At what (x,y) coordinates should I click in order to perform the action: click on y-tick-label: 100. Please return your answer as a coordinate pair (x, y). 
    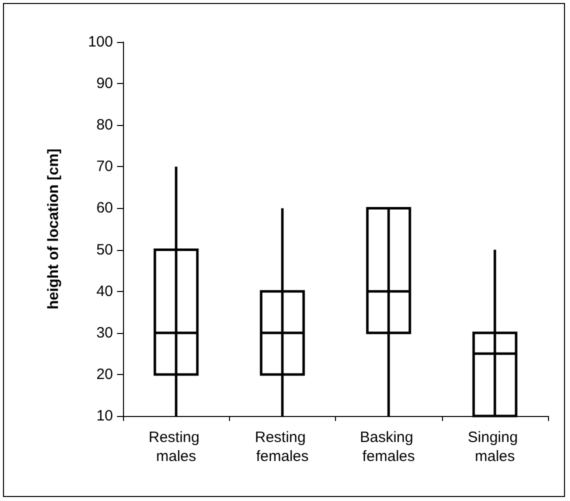
    Looking at the image, I should click on (100, 42).